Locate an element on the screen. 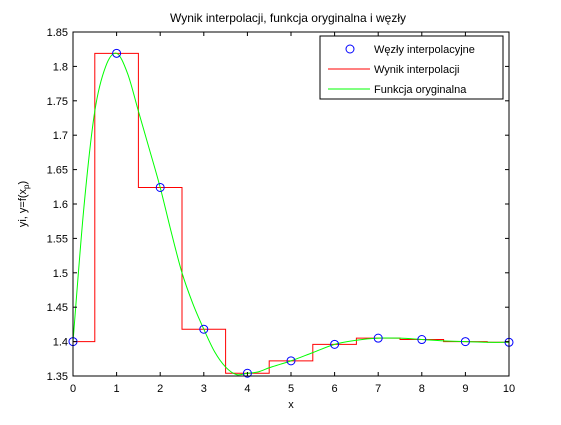  x-tick-label: 0 is located at coordinates (73, 389).